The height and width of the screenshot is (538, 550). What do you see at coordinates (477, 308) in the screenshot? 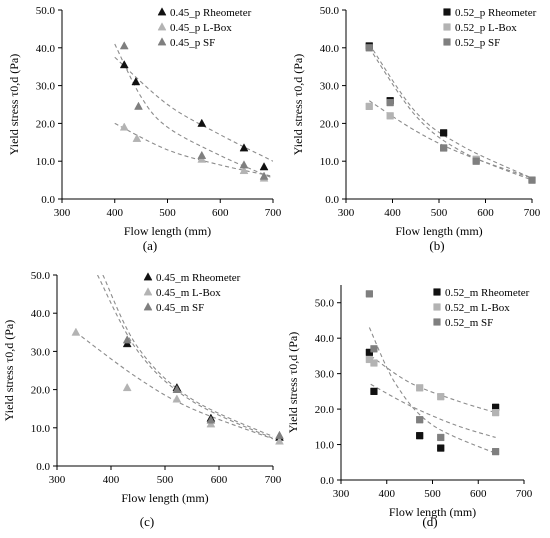
I see `legend-entry: 0.52_m L-Box` at bounding box center [477, 308].